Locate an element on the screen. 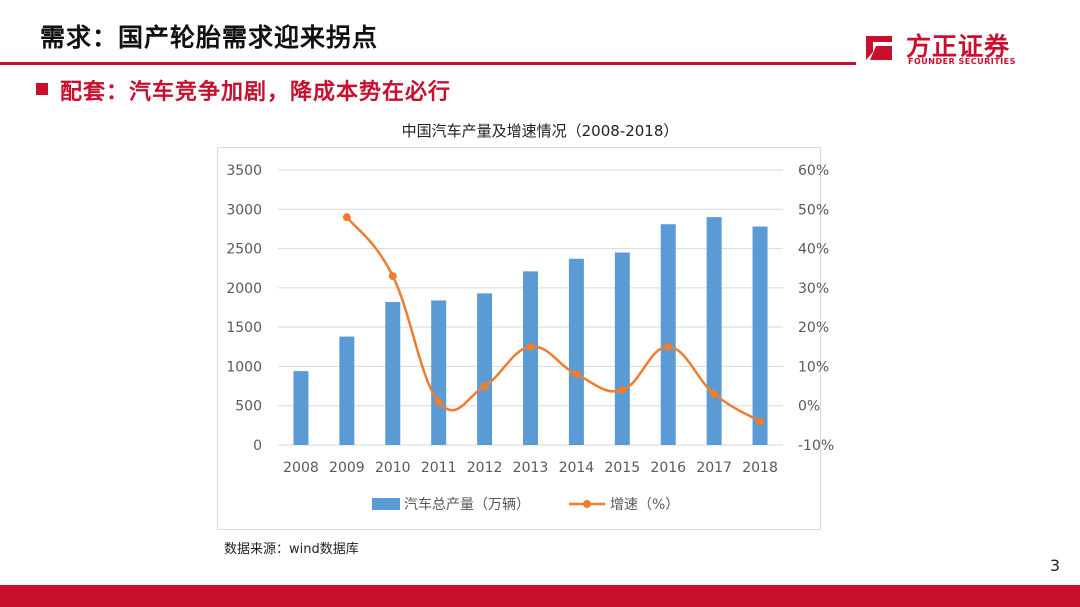  x-tick-label: 2014 is located at coordinates (577, 468).